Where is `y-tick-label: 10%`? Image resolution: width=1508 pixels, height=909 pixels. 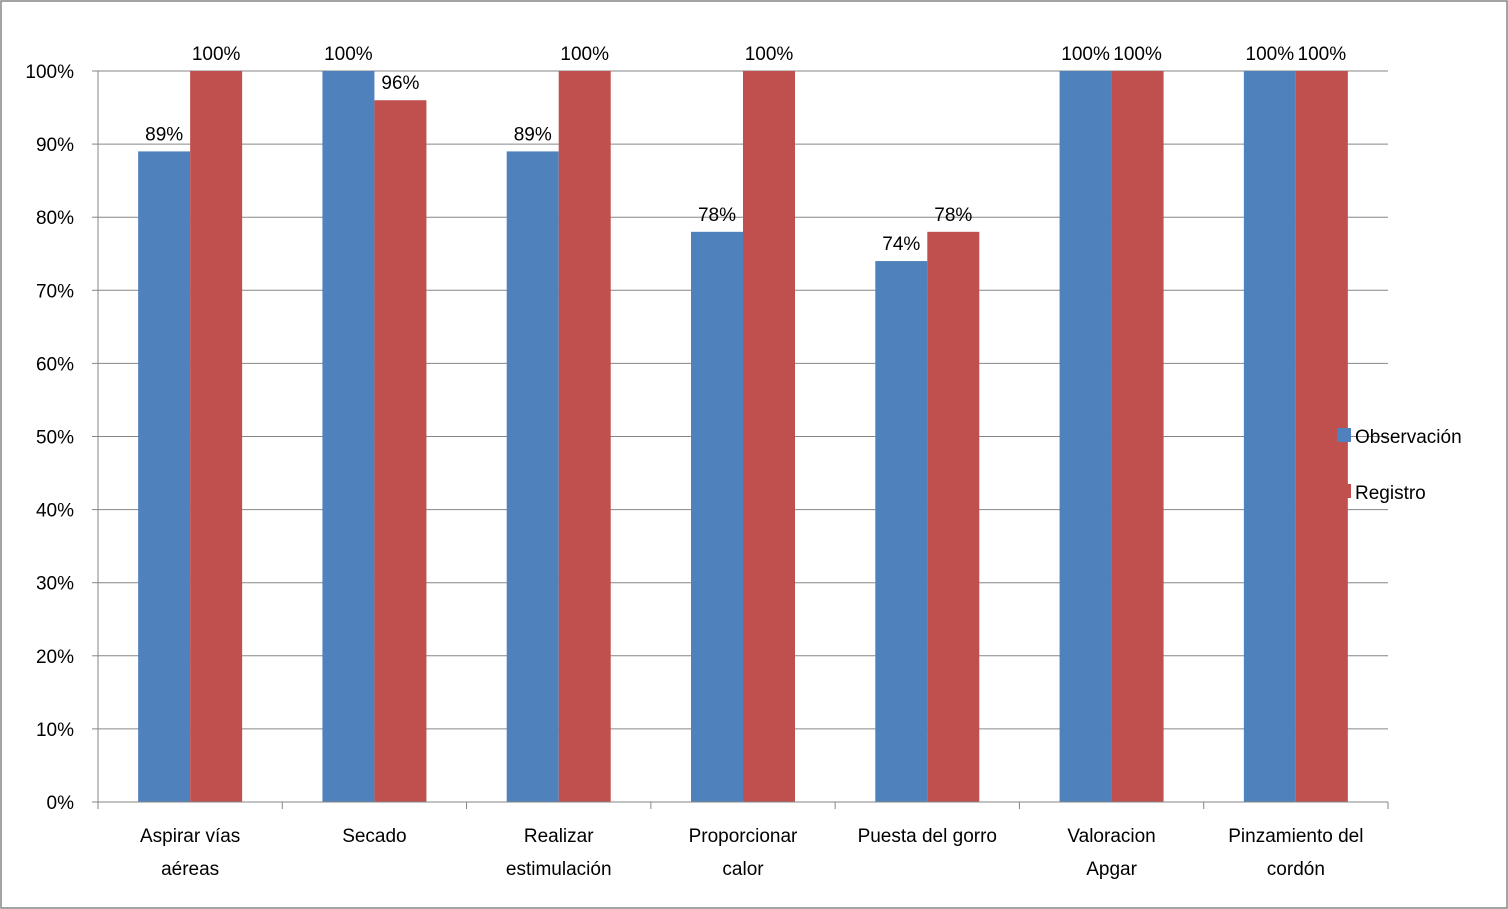 y-tick-label: 10% is located at coordinates (55, 730).